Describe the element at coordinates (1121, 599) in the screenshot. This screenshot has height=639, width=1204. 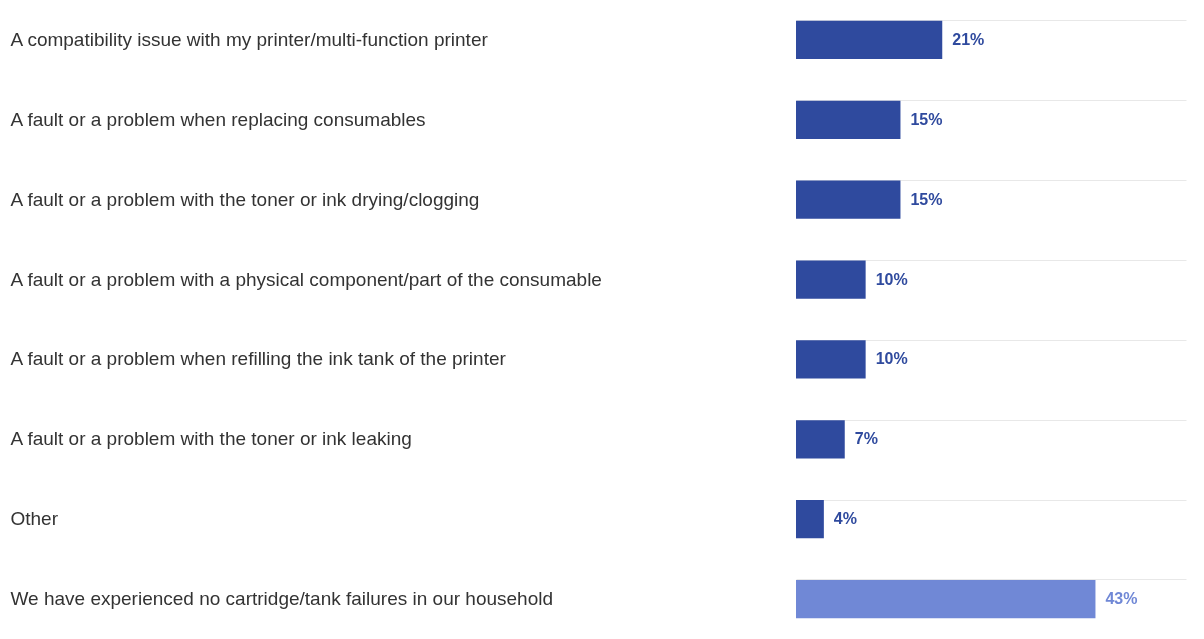
I see `data-label: 43%` at that location.